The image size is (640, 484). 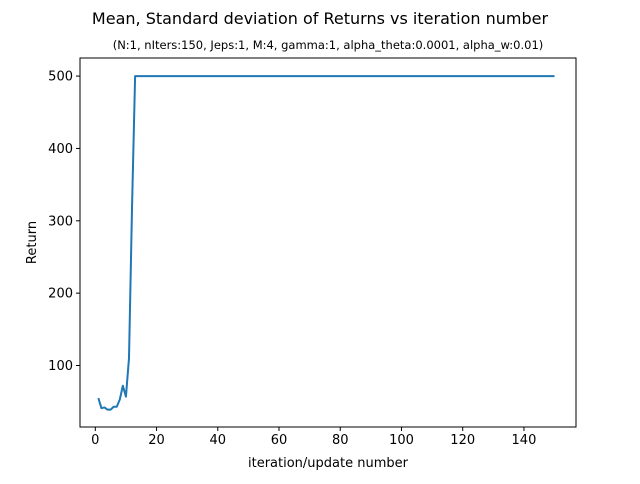 What do you see at coordinates (279, 440) in the screenshot?
I see `x-tick-label: 60` at bounding box center [279, 440].